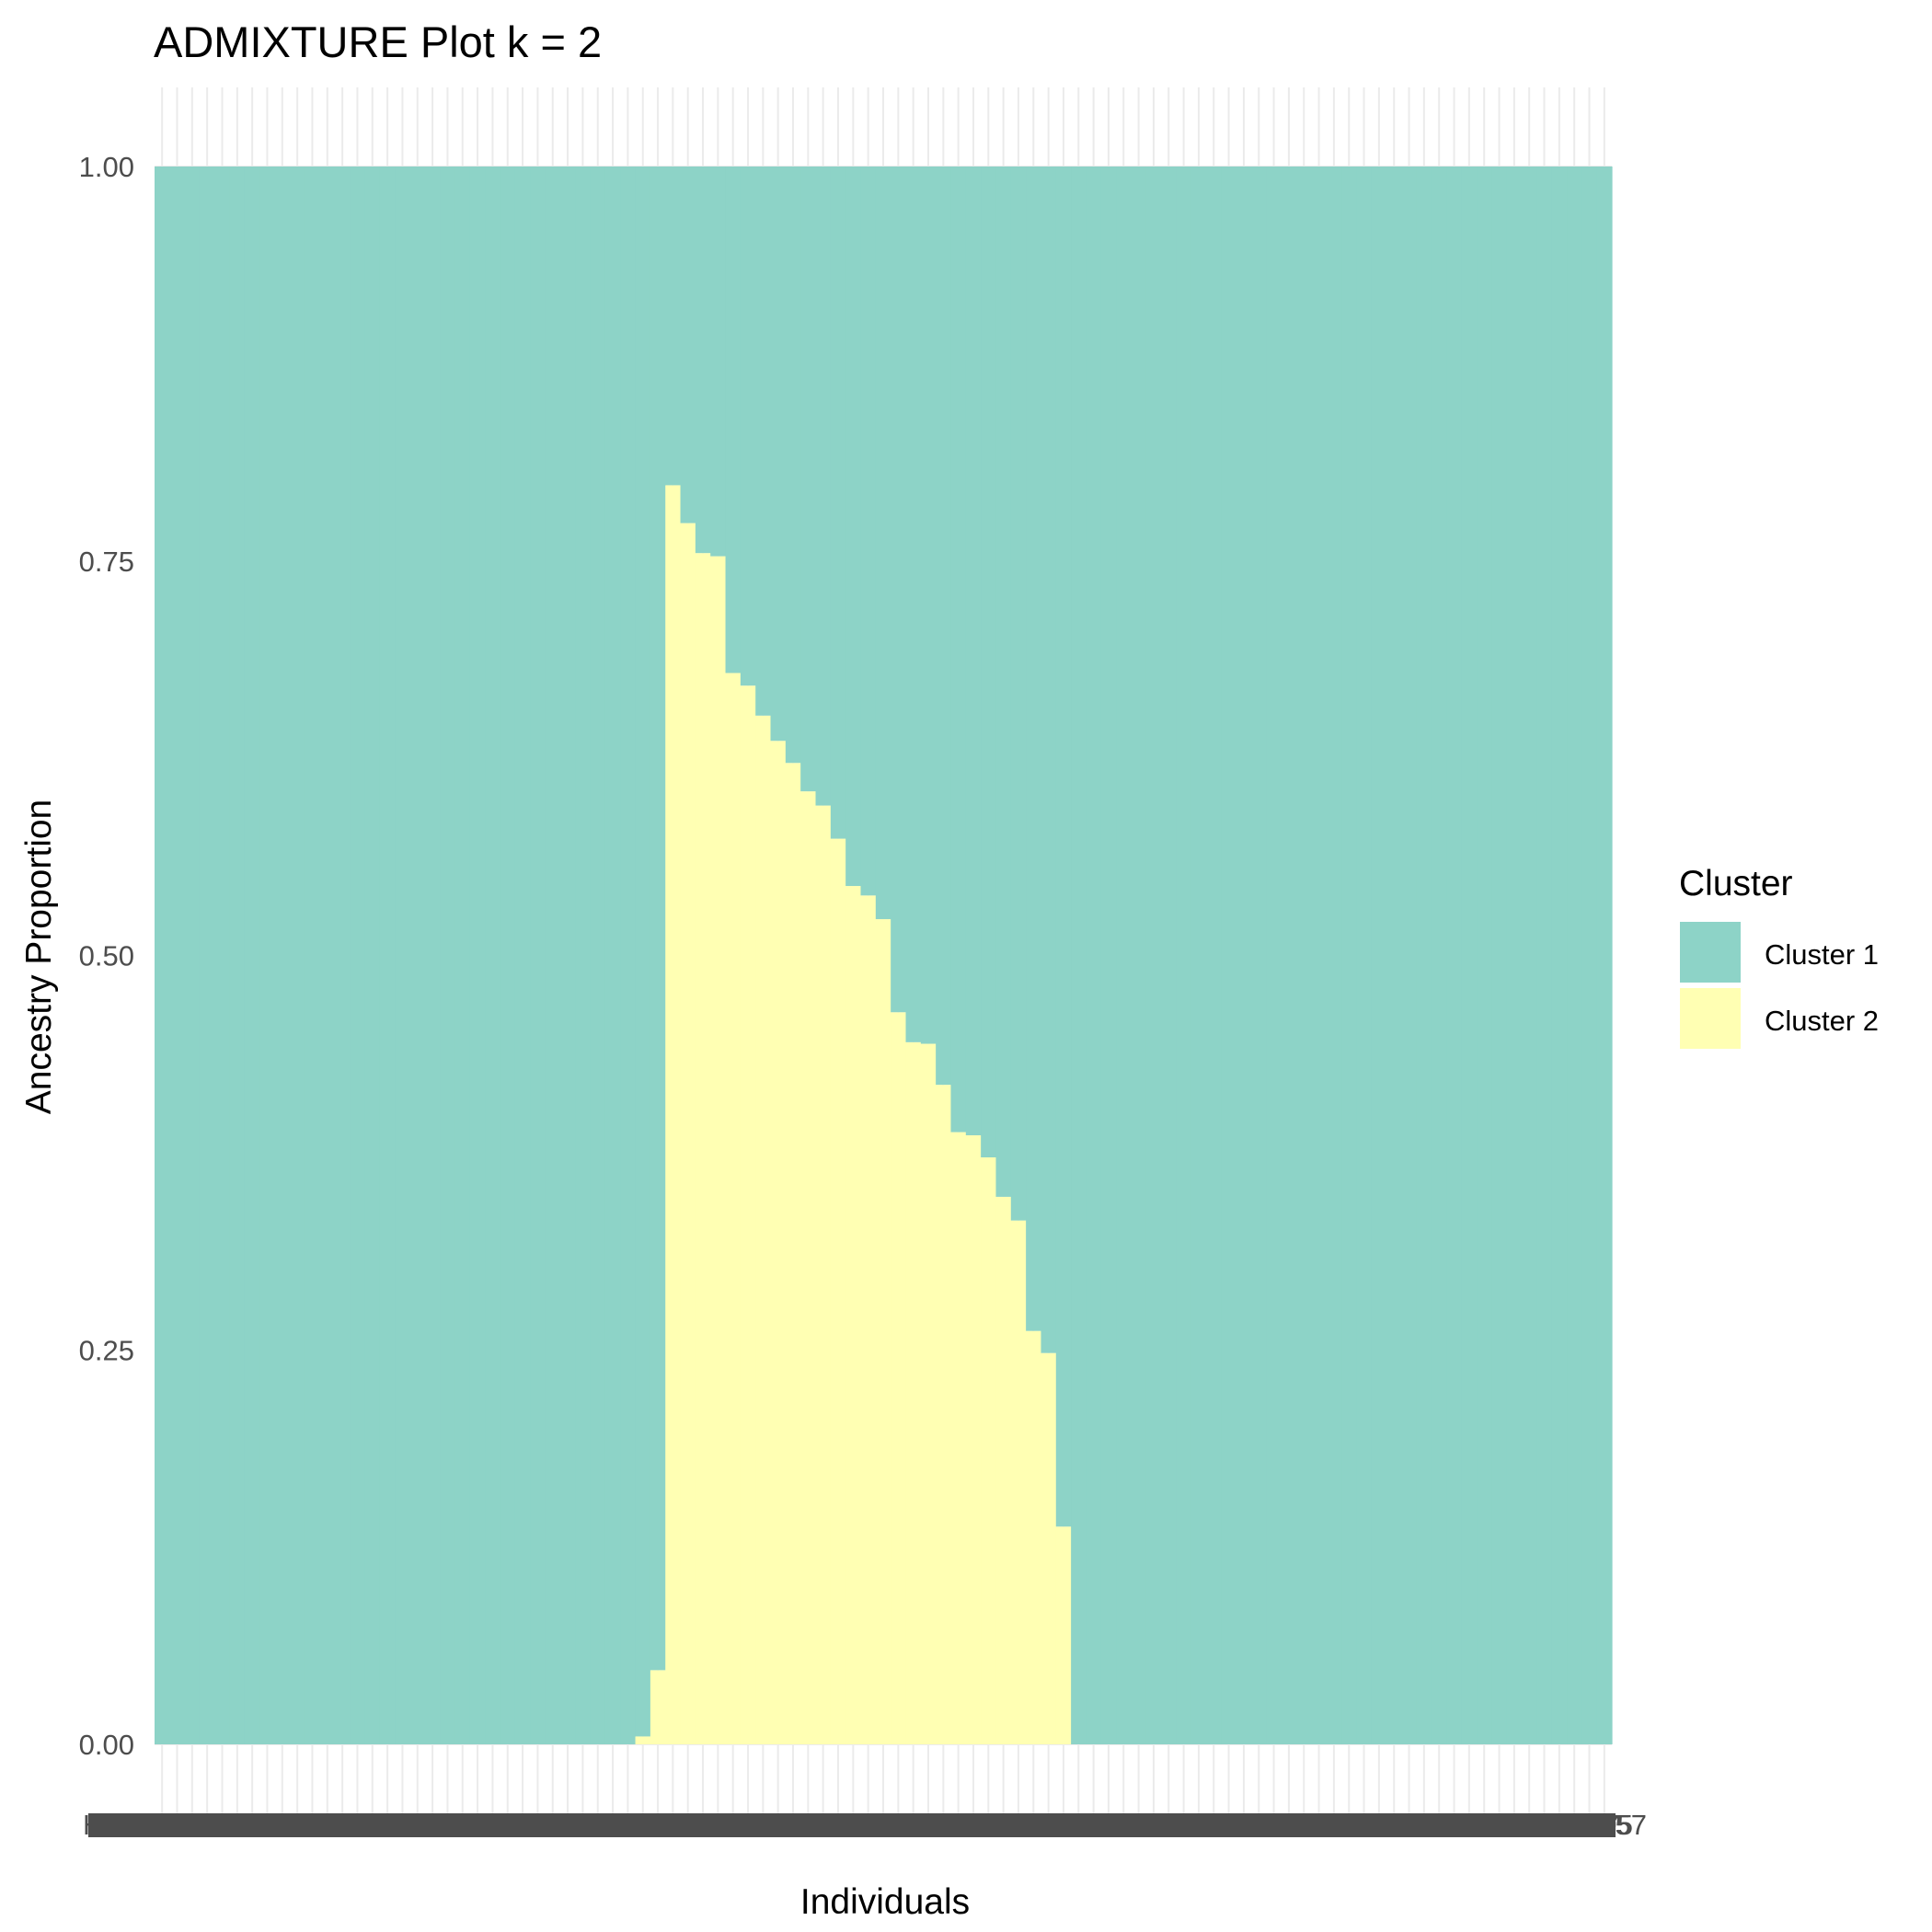 The width and height of the screenshot is (1932, 1932). I want to click on x-axis-tick-labels: HG079557, so click(865, 1825).